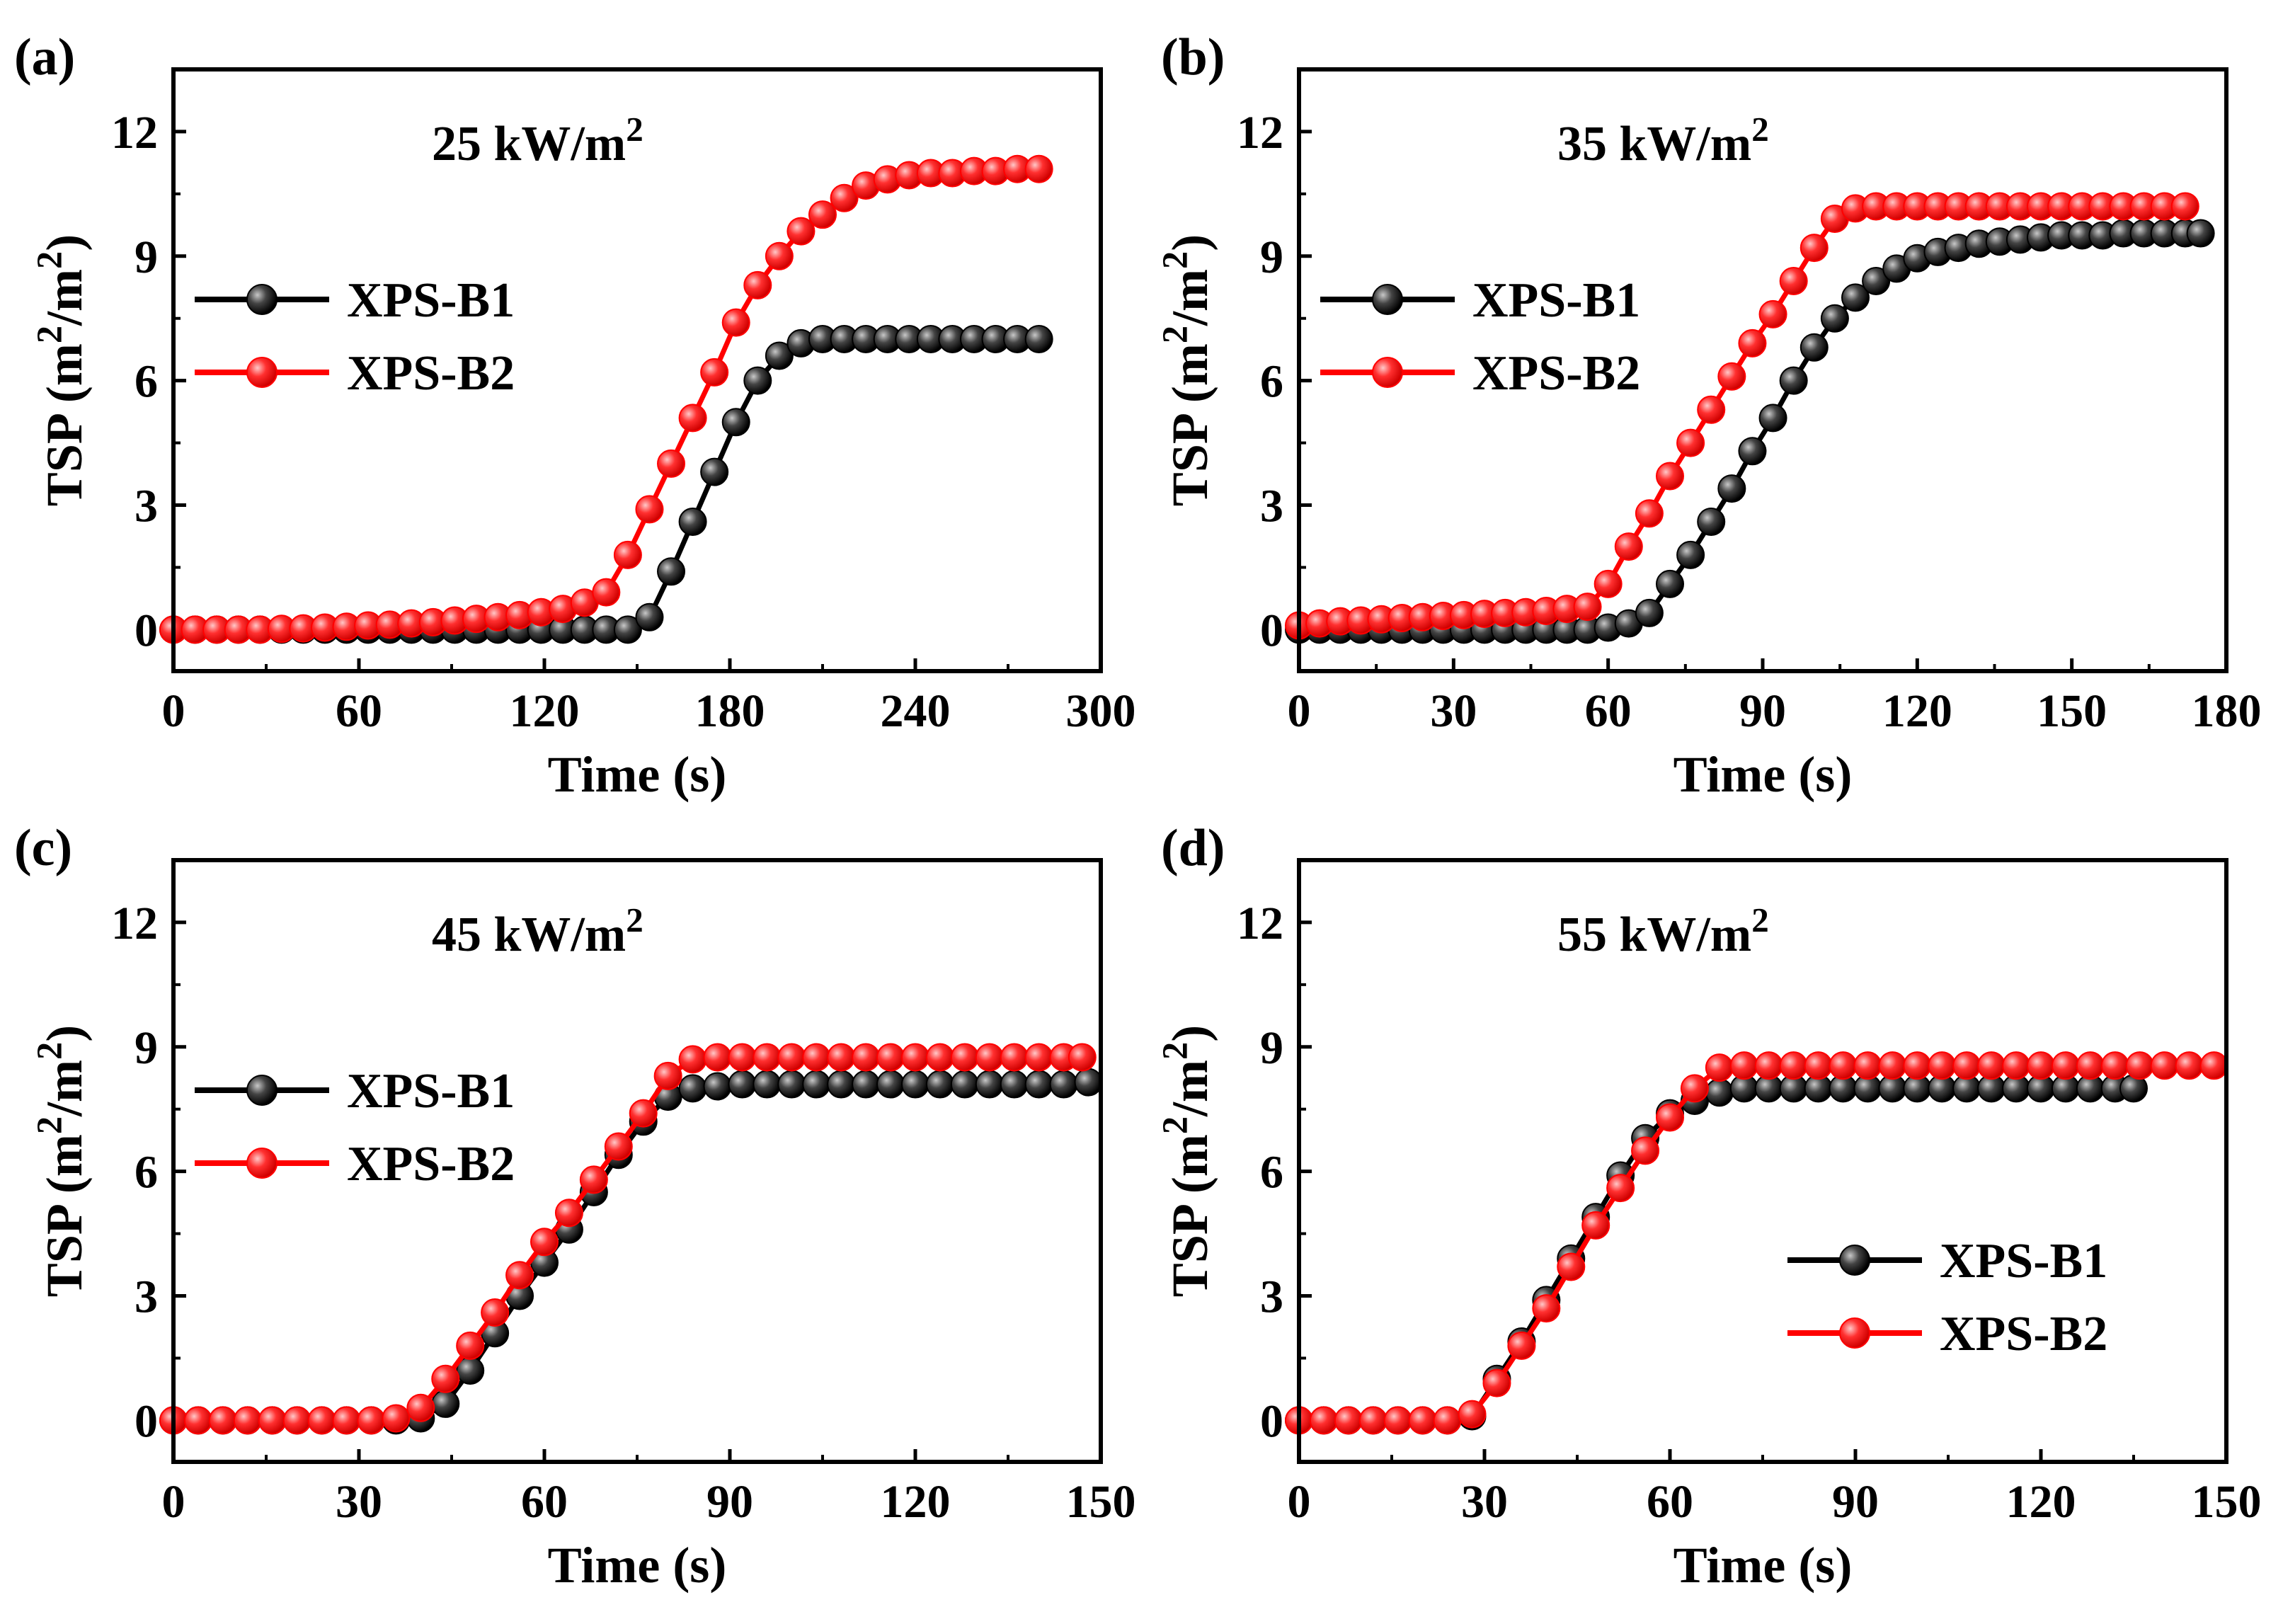 This screenshot has height=1624, width=2283. What do you see at coordinates (729, 1502) in the screenshot?
I see `x-tick-label: 90` at bounding box center [729, 1502].